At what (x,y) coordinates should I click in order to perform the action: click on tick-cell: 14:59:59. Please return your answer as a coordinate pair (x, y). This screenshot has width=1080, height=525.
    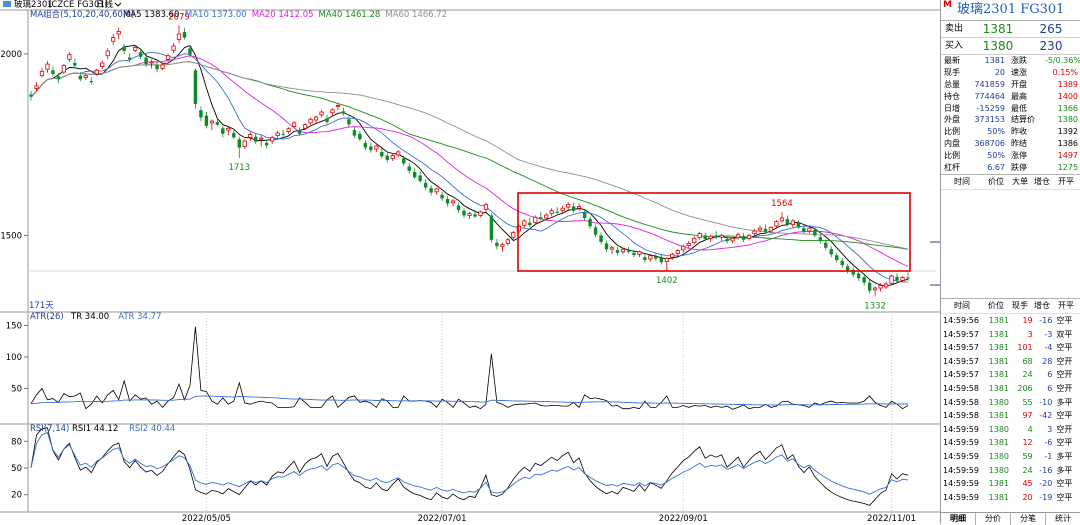
    Looking at the image, I should click on (961, 484).